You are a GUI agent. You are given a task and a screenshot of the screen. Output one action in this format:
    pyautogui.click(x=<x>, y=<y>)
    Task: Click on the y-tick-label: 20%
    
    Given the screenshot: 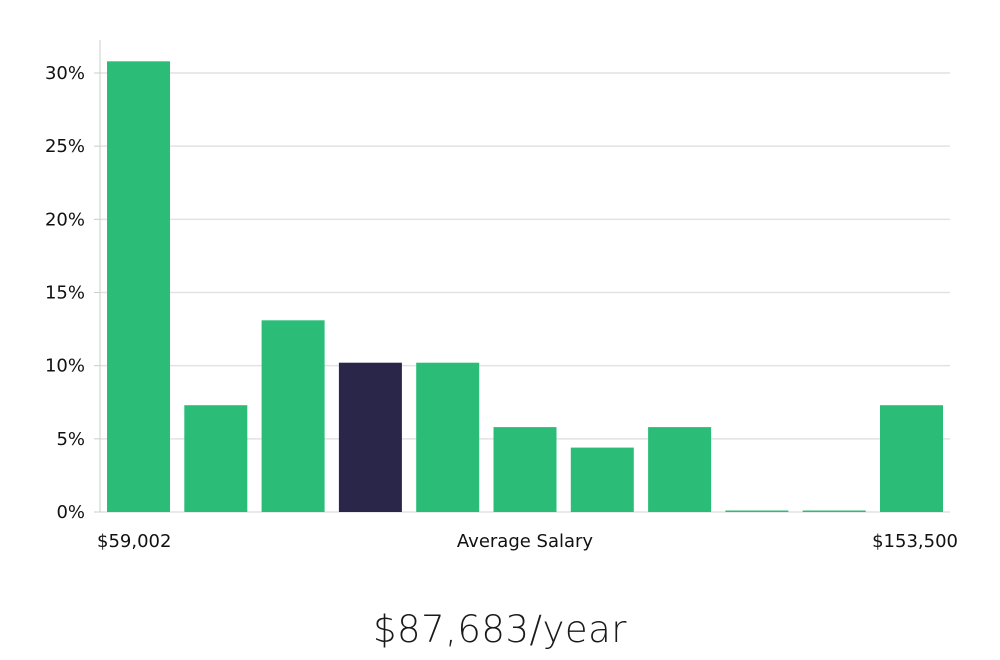 What is the action you would take?
    pyautogui.click(x=65, y=219)
    